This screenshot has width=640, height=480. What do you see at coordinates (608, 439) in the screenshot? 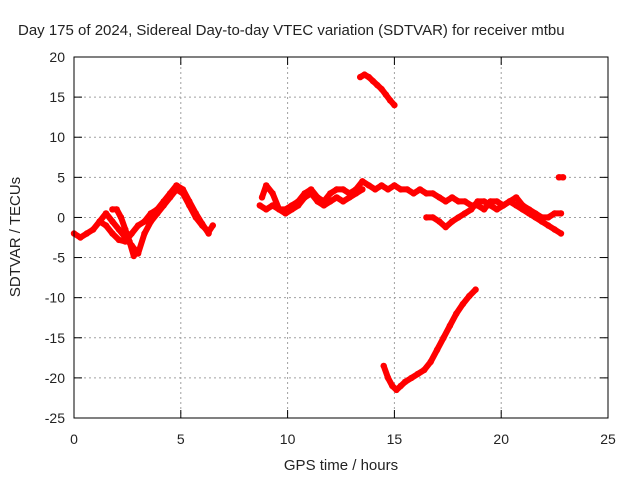
I see `x-tick-label: 25` at bounding box center [608, 439].